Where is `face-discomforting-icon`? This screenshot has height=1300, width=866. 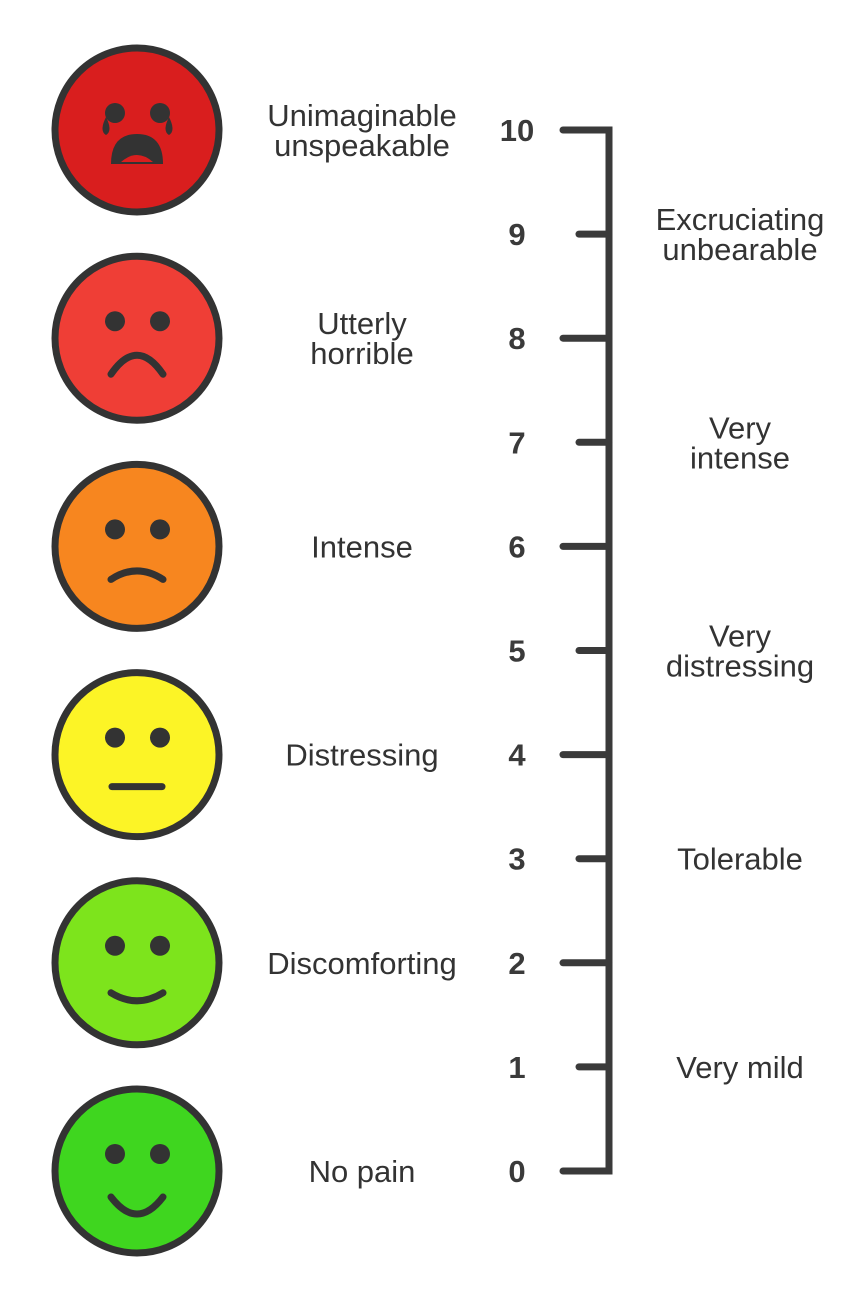 face-discomforting-icon is located at coordinates (137, 963).